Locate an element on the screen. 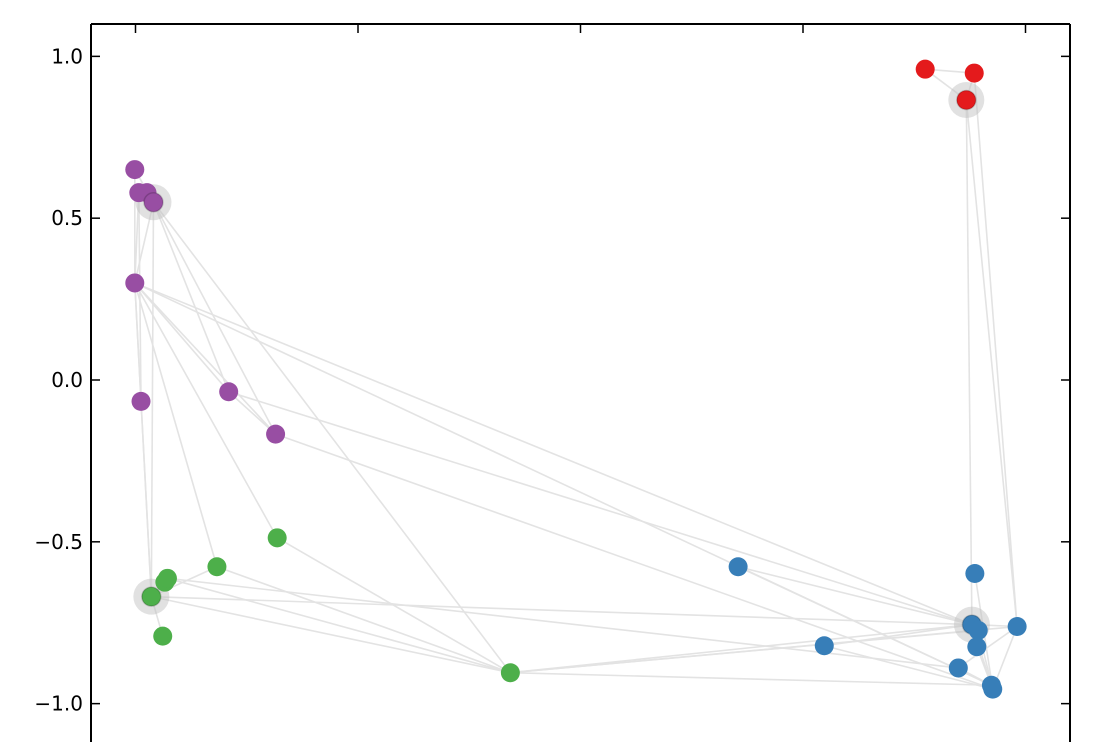 This screenshot has height=742, width=1096. y-tick-label: −1.0 is located at coordinates (58, 704).